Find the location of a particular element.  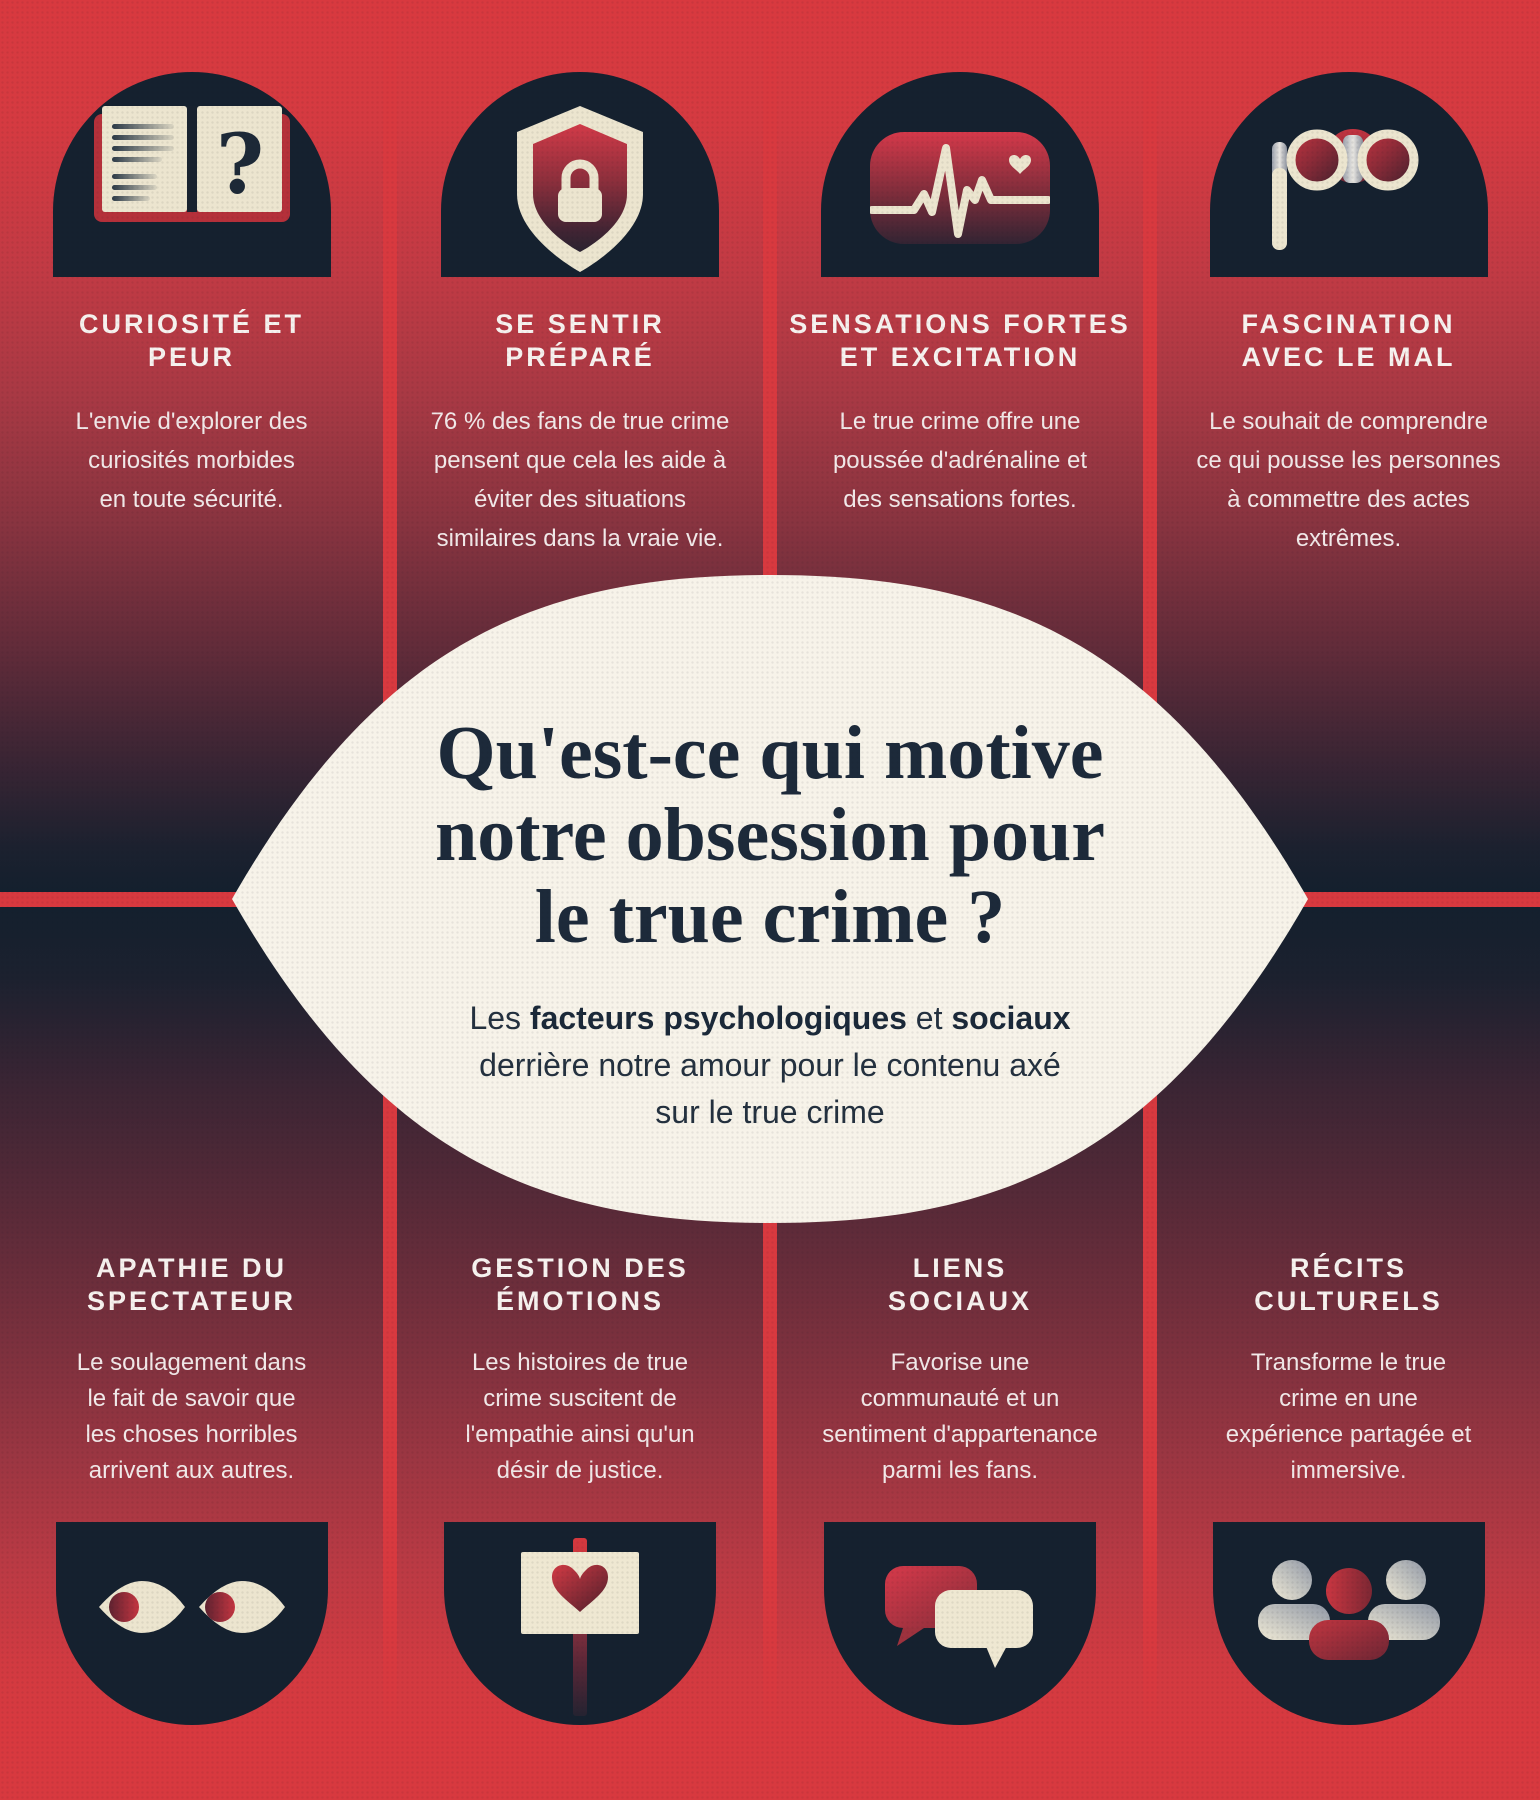

card-title: APATHIE DU SPECTATEUR is located at coordinates (191, 1284).